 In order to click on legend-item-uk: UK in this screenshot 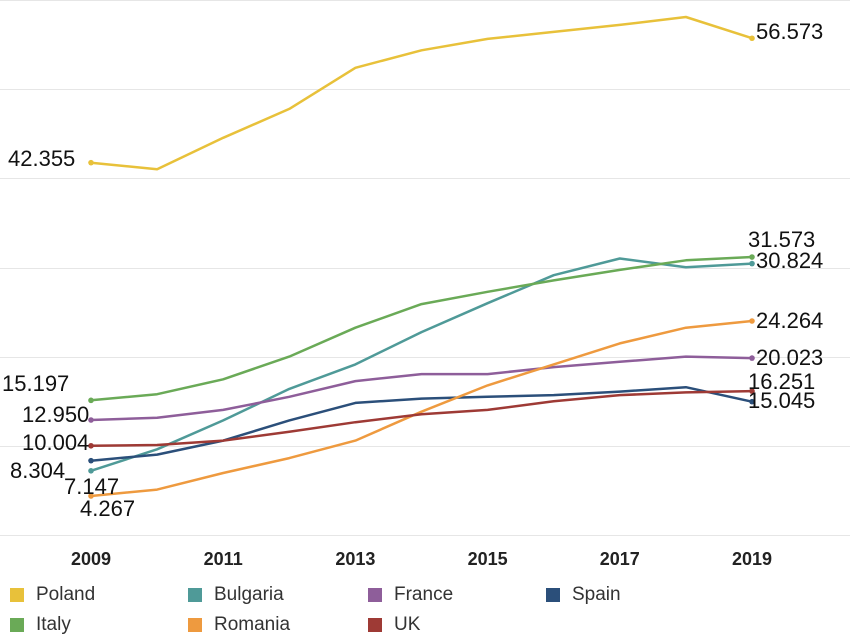, I will do `click(394, 625)`.